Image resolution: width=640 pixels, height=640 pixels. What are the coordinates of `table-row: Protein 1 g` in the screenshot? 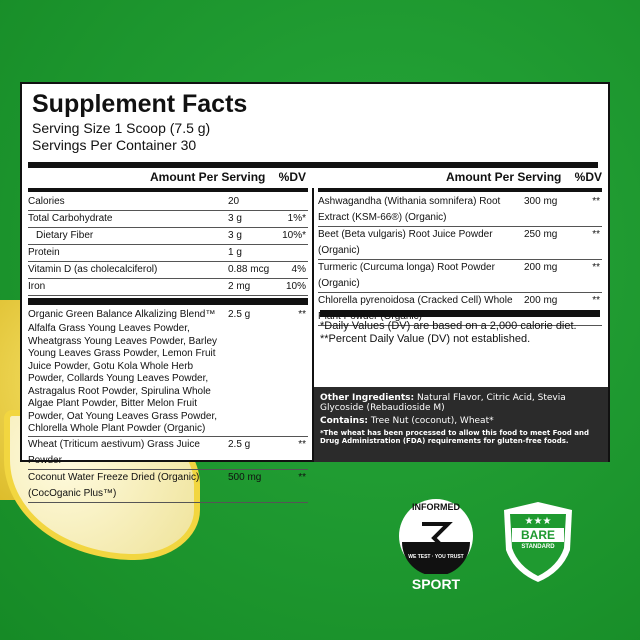 It's located at (168, 253).